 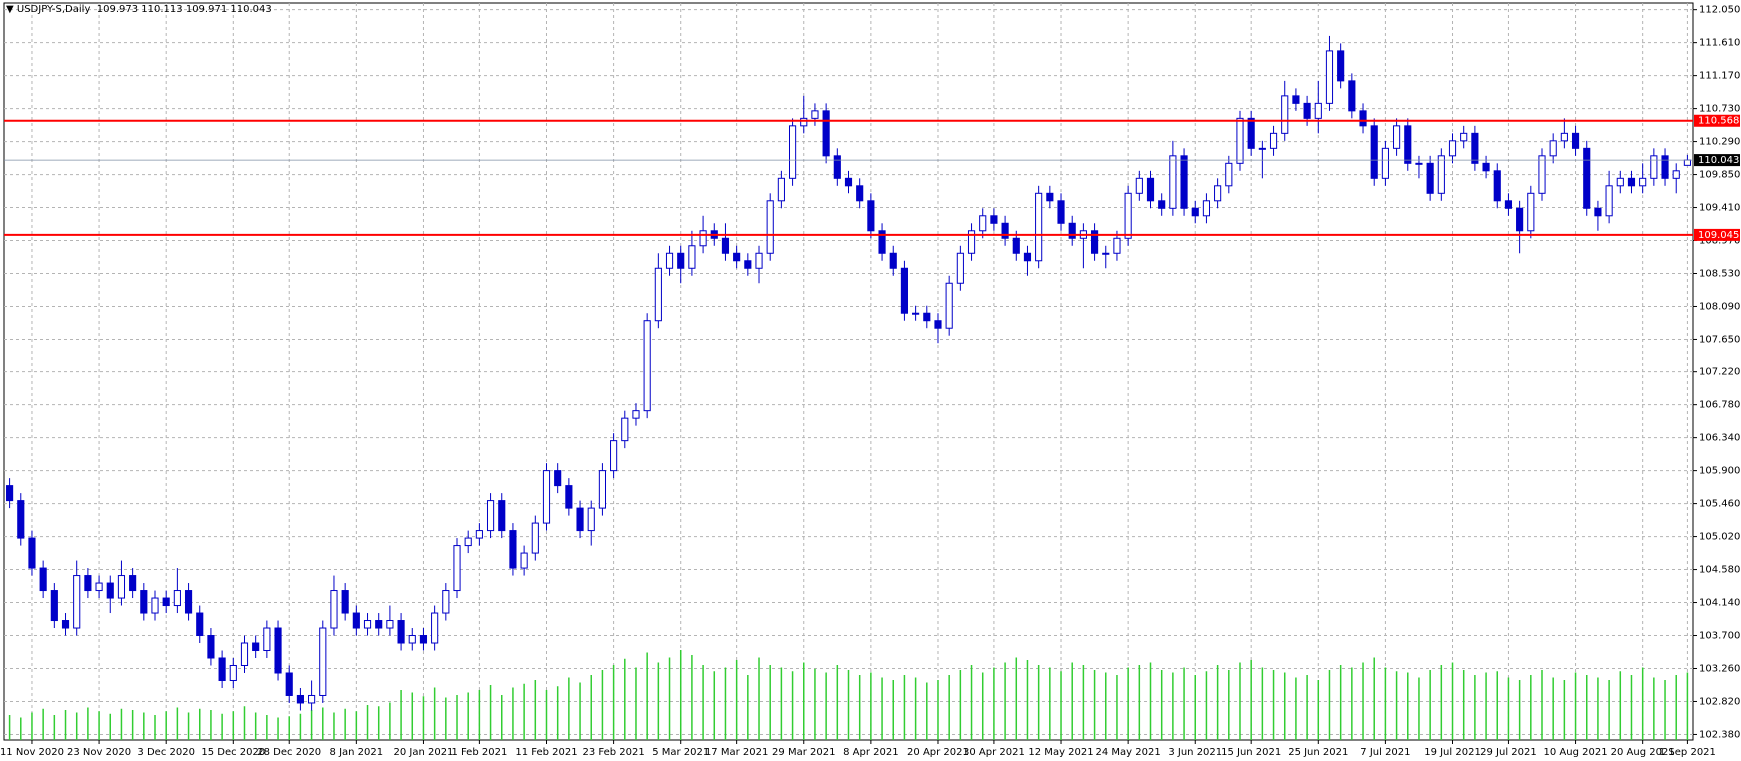 I want to click on x-tick-label: 20 Aug 2021, so click(x=1643, y=752).